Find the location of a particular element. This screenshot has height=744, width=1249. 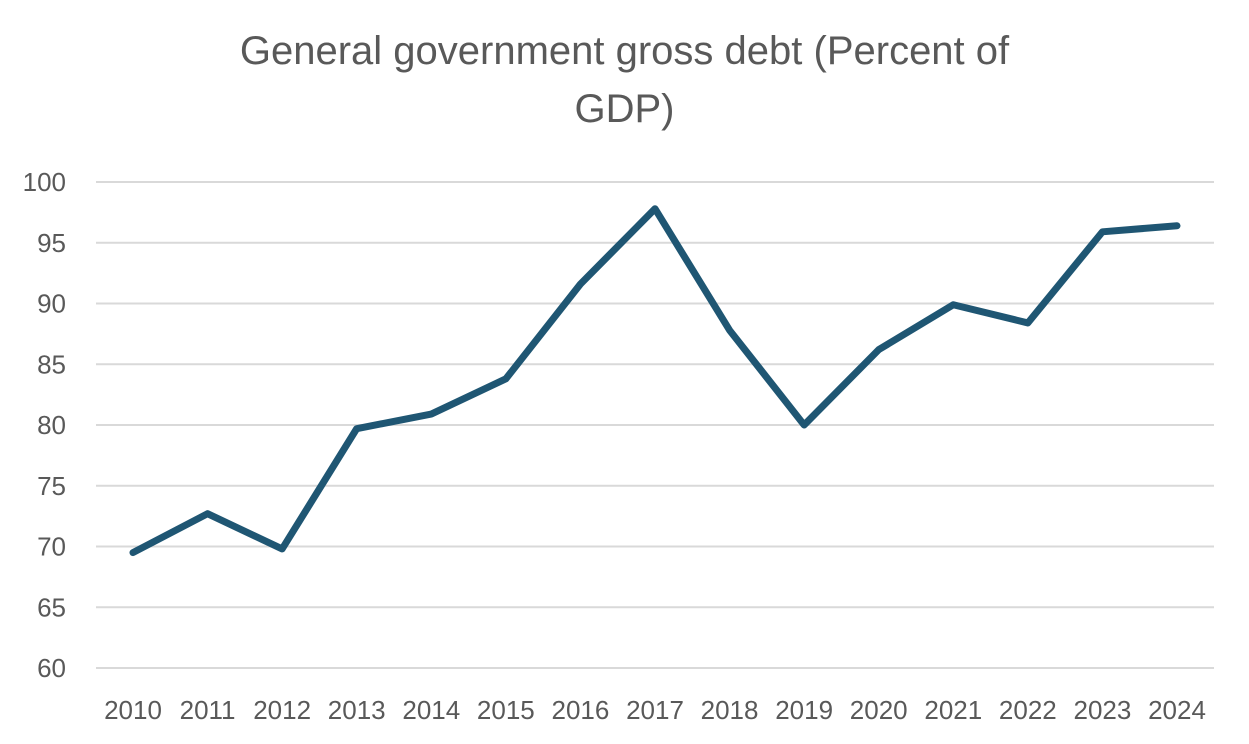

x-tick-label: 2015 is located at coordinates (506, 710).